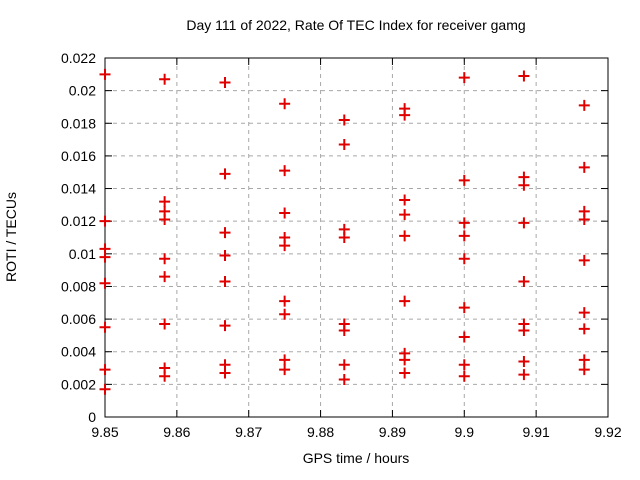 The width and height of the screenshot is (640, 480). I want to click on y-tick-label: 0.004, so click(78, 352).